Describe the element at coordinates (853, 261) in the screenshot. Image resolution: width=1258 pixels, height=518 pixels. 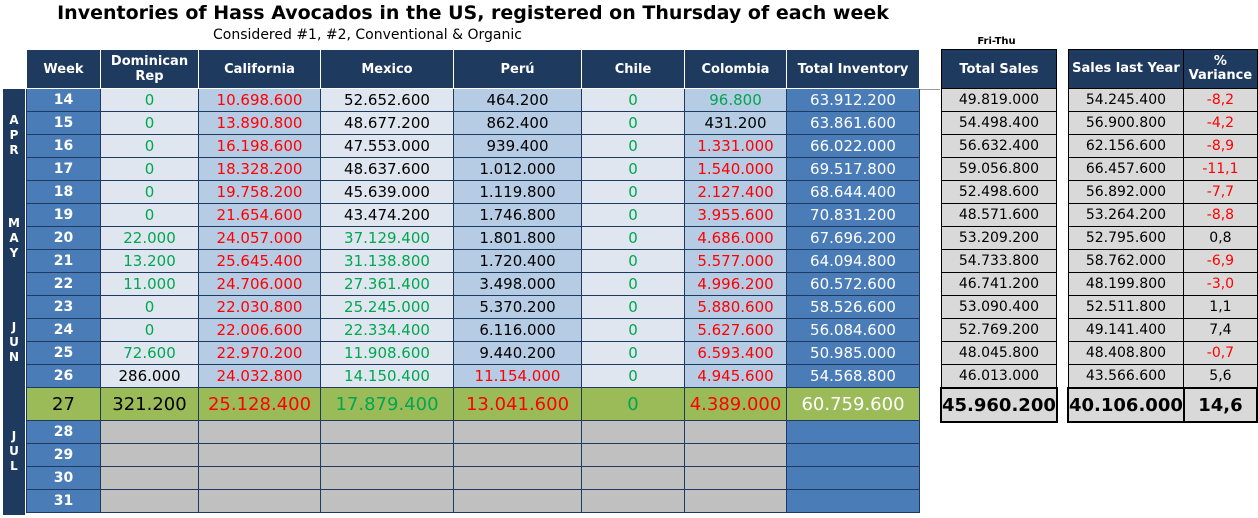
I see `total-cell: 64.094.800` at that location.